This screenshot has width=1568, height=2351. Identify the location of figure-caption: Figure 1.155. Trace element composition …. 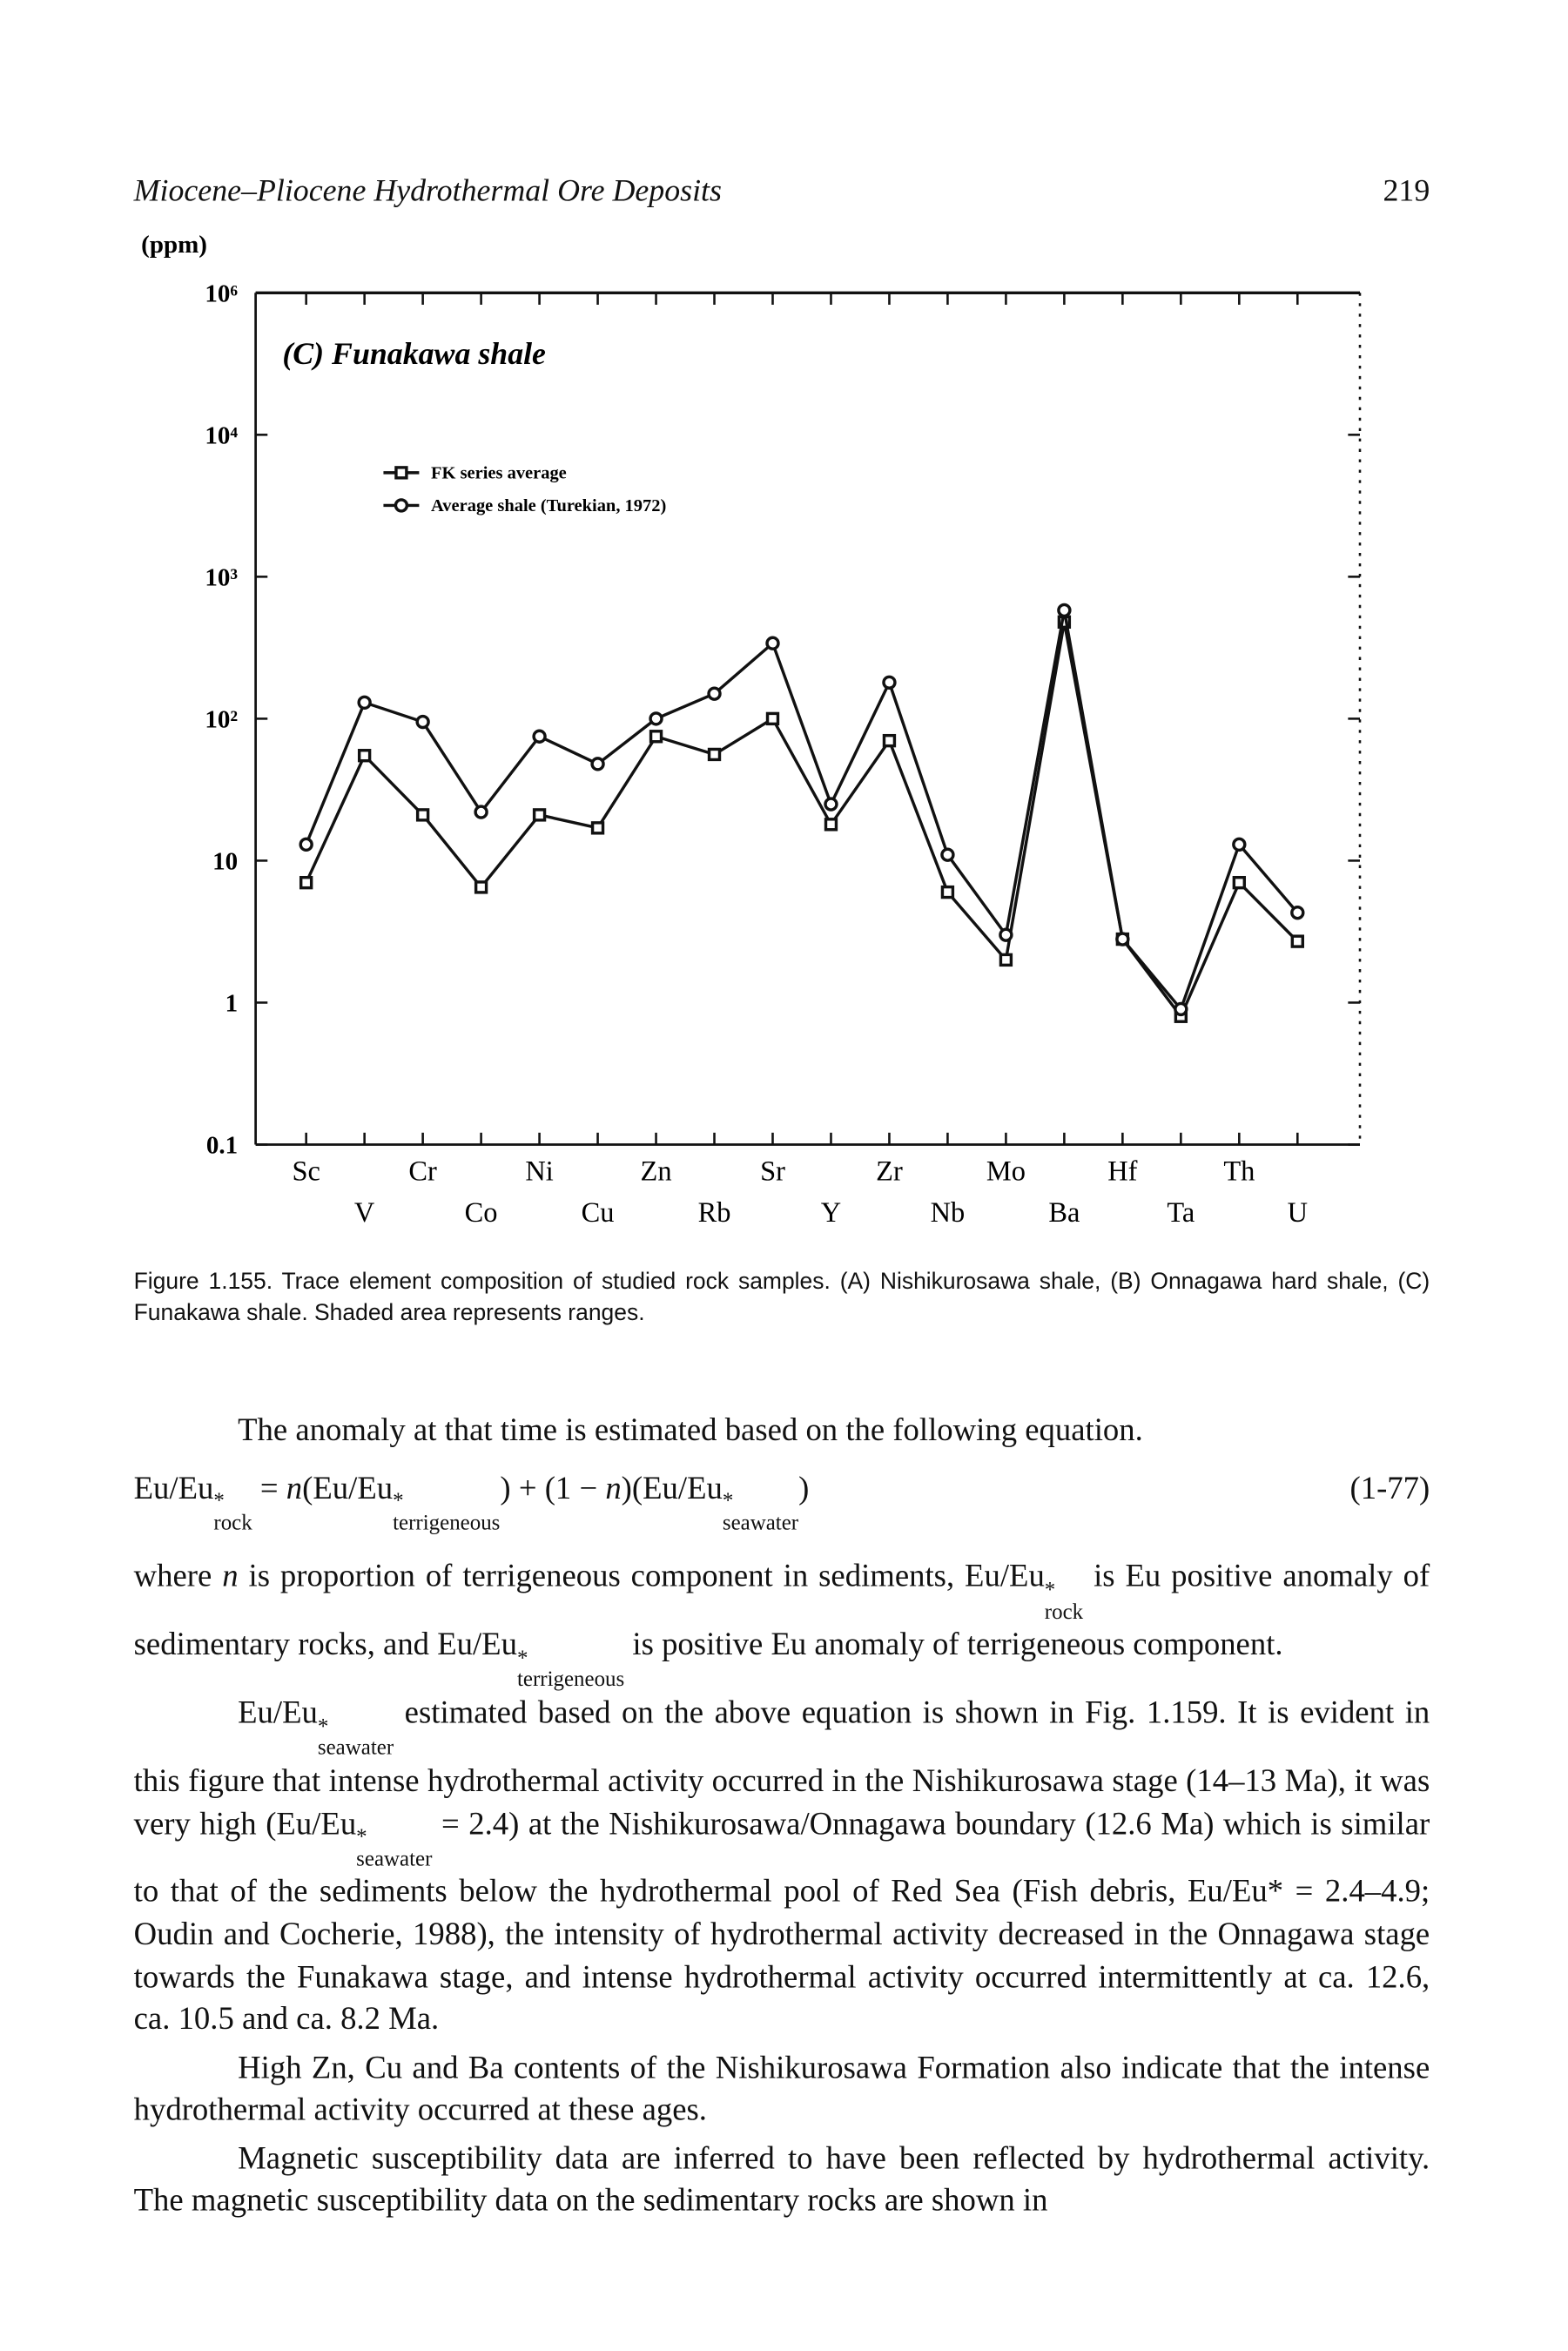
(781, 1297).